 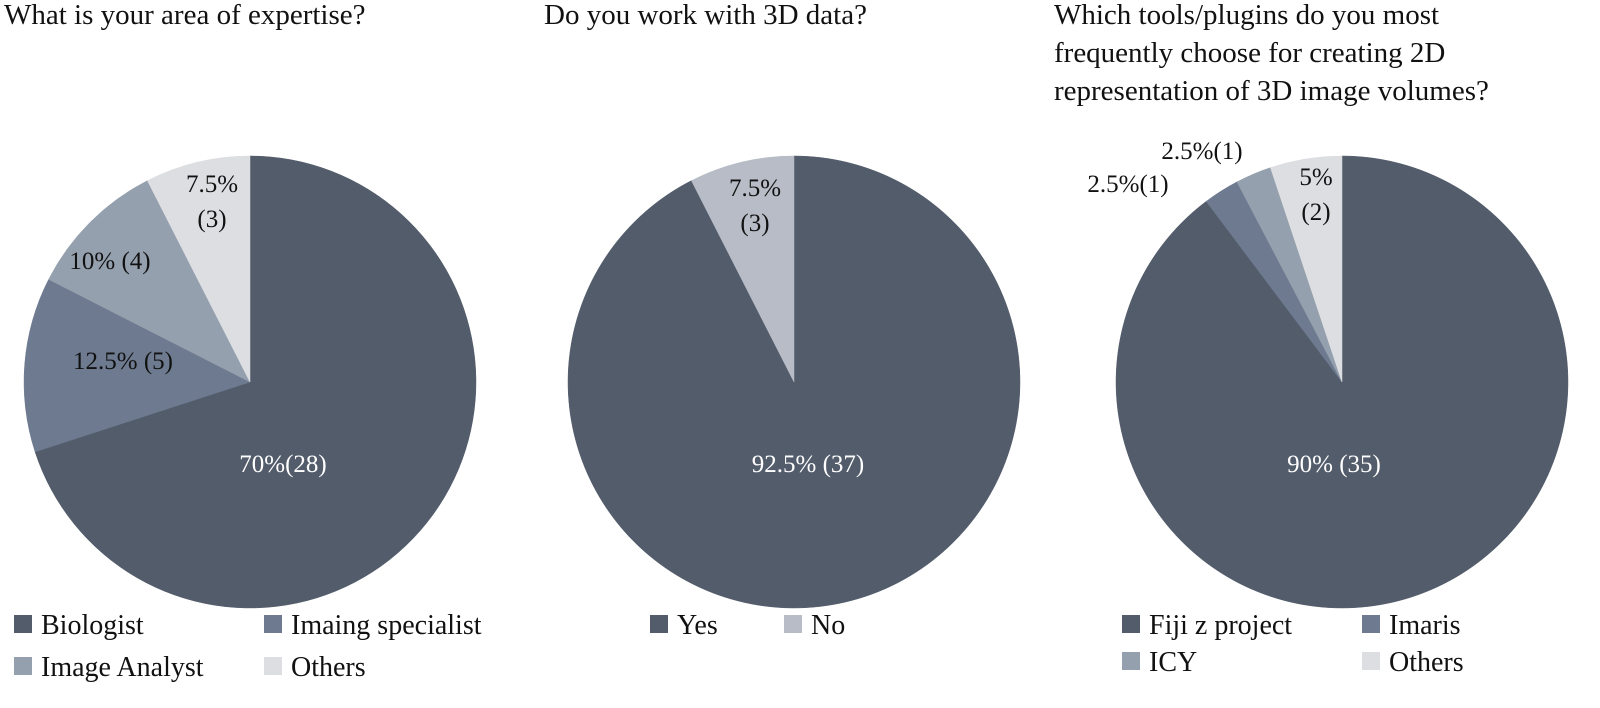 What do you see at coordinates (1315, 177) in the screenshot?
I see `data-label: 5%` at bounding box center [1315, 177].